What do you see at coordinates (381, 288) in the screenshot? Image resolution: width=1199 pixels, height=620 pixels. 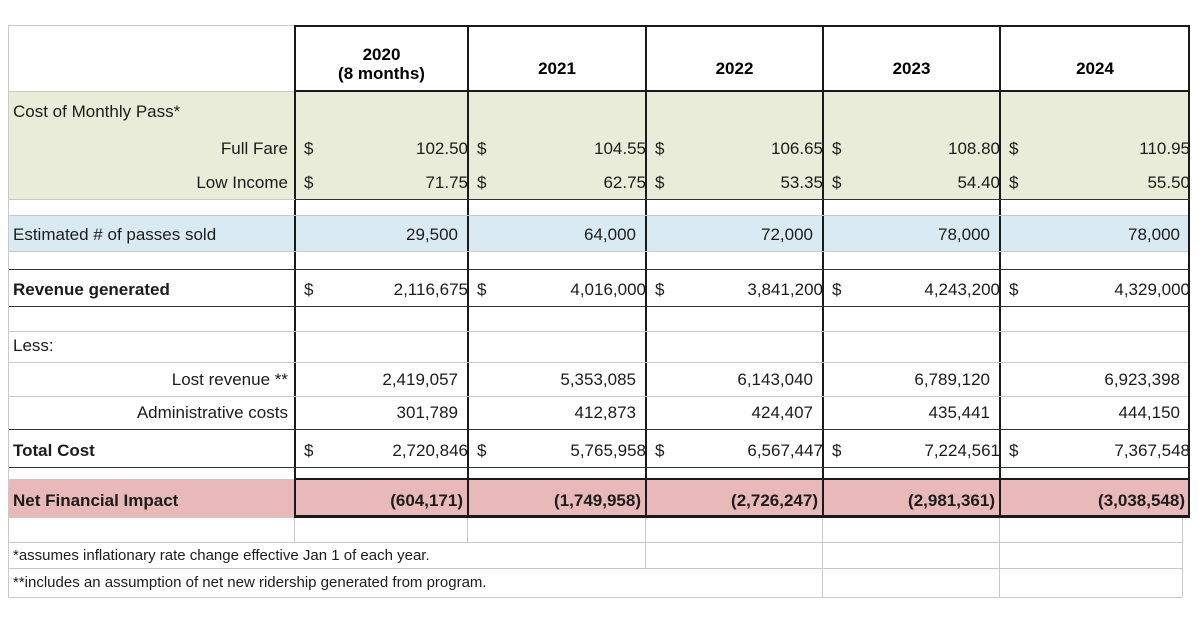 I see `revenue-2020: $2,116,675` at bounding box center [381, 288].